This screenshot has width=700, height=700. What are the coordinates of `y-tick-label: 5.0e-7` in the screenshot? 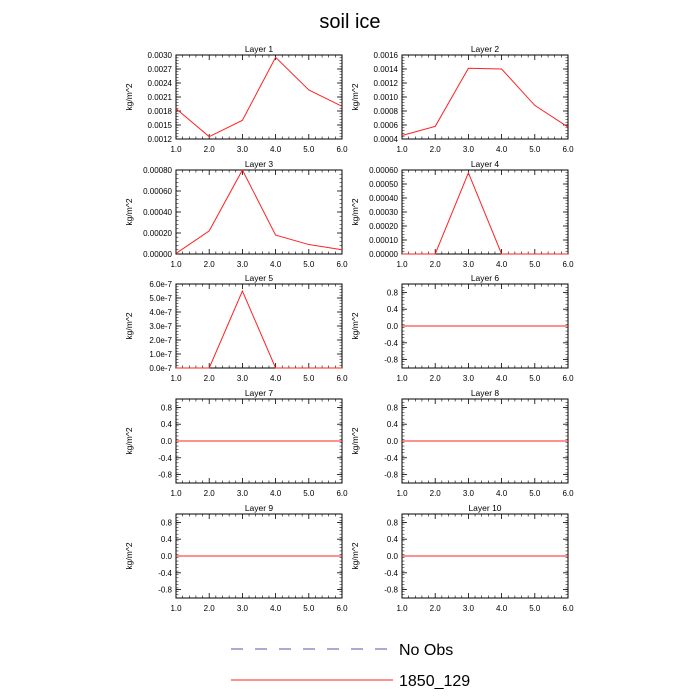 It's located at (160, 298).